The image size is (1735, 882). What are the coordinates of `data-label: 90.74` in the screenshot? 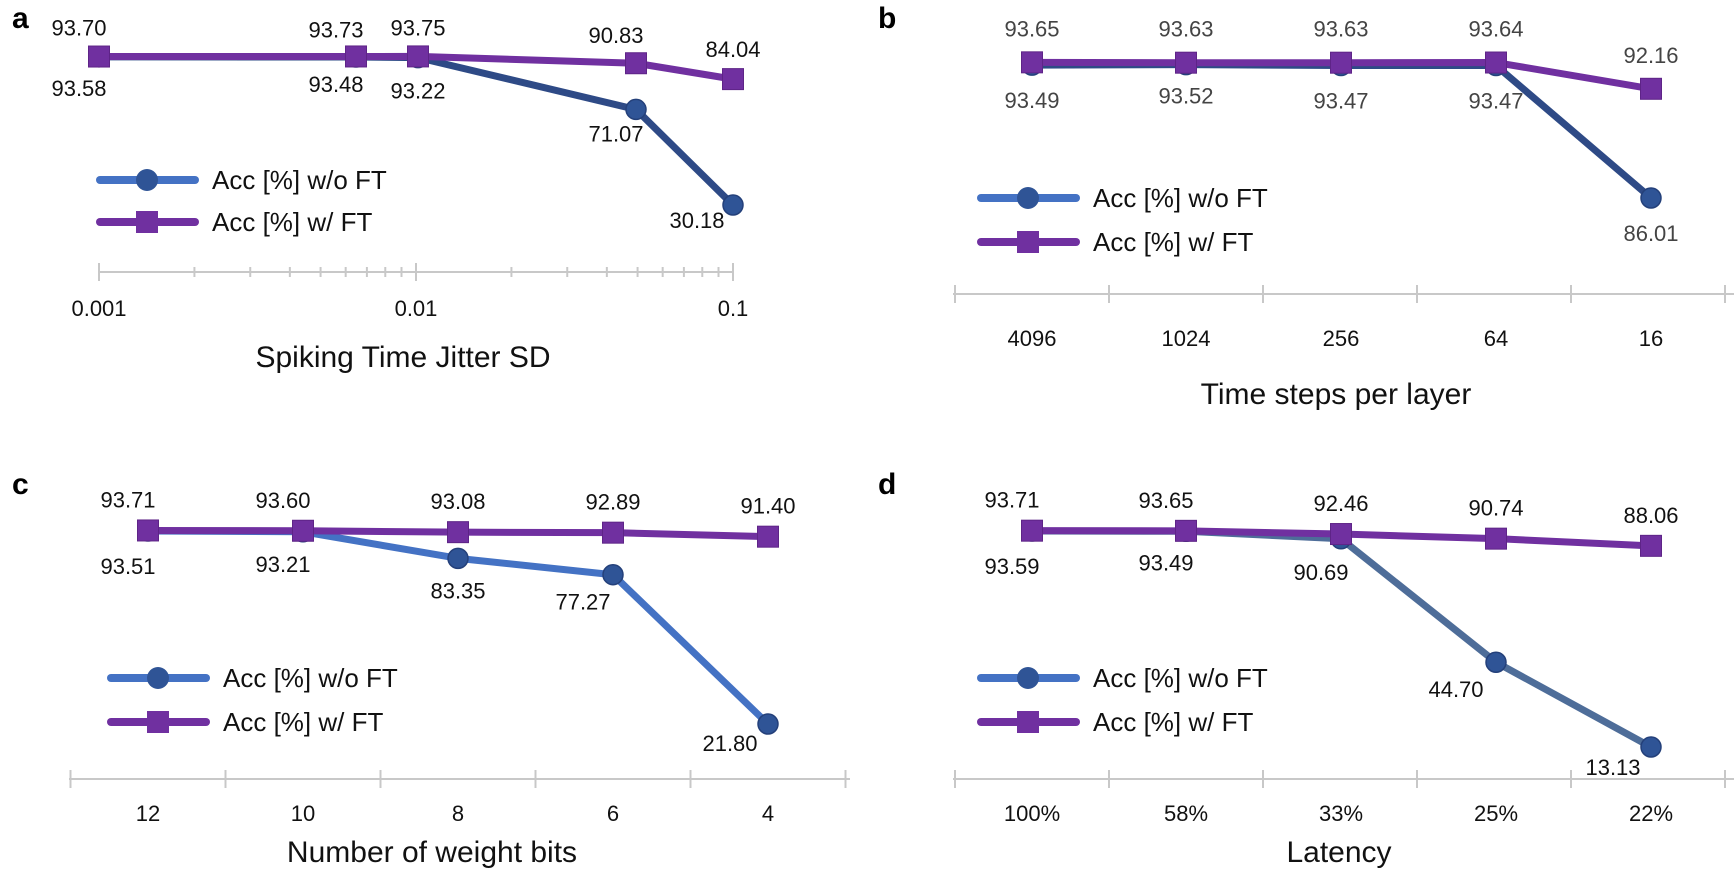 It's located at (1495, 508).